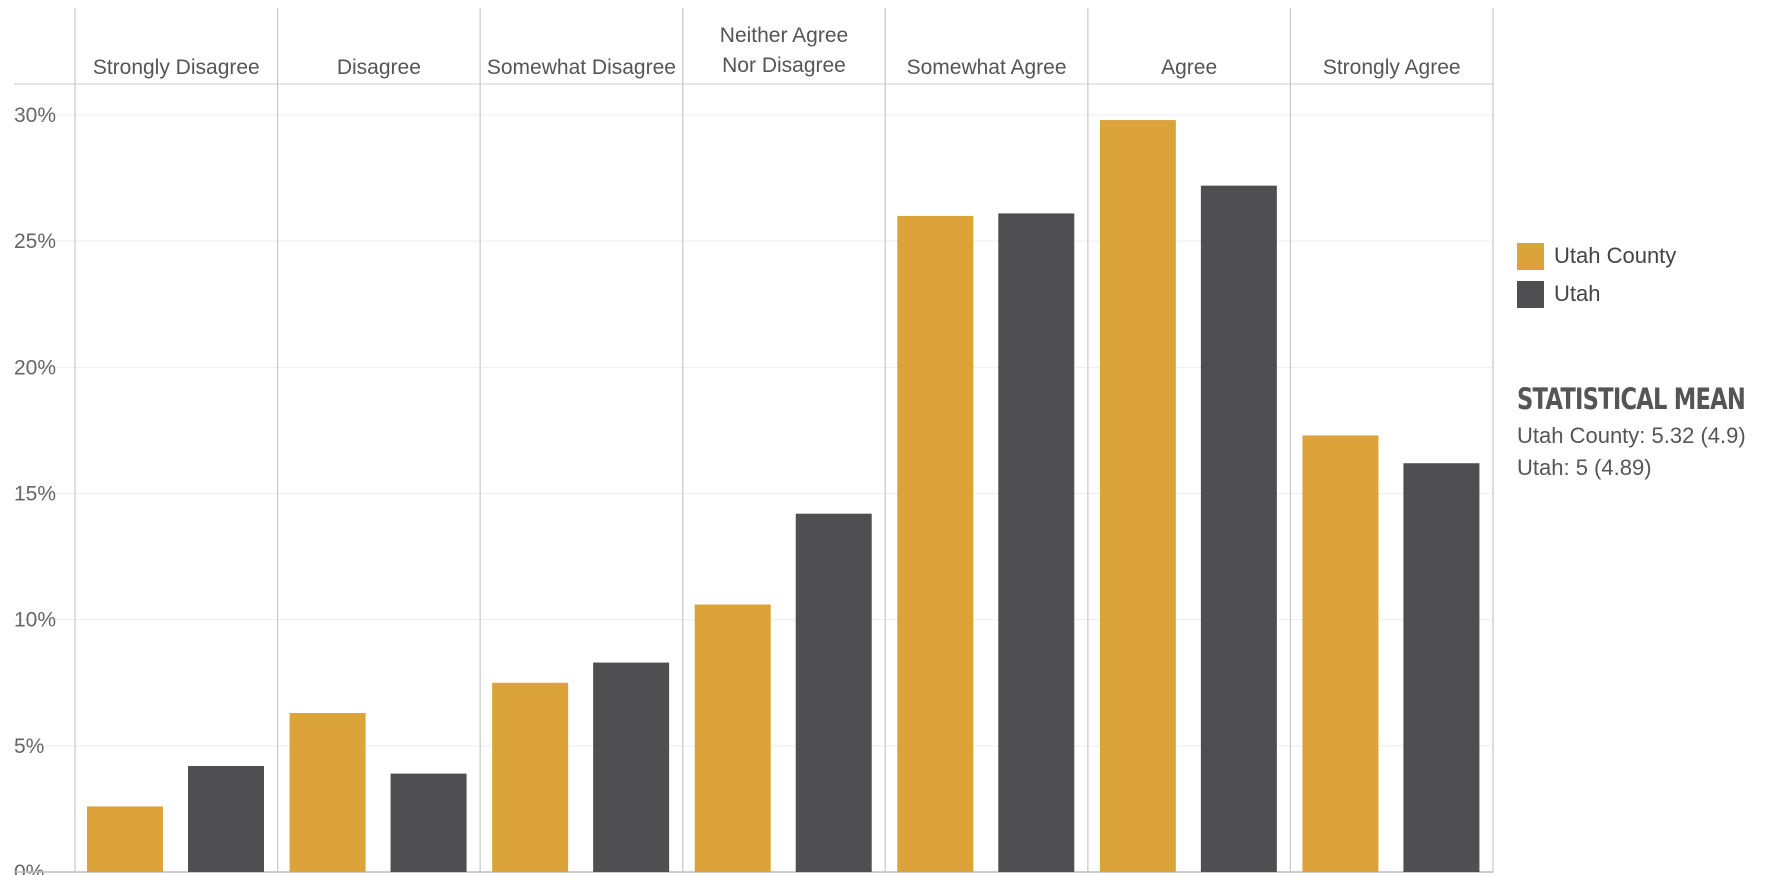 The height and width of the screenshot is (875, 1779). Describe the element at coordinates (1530, 256) in the screenshot. I see `legend-swatch-utah-county` at that location.